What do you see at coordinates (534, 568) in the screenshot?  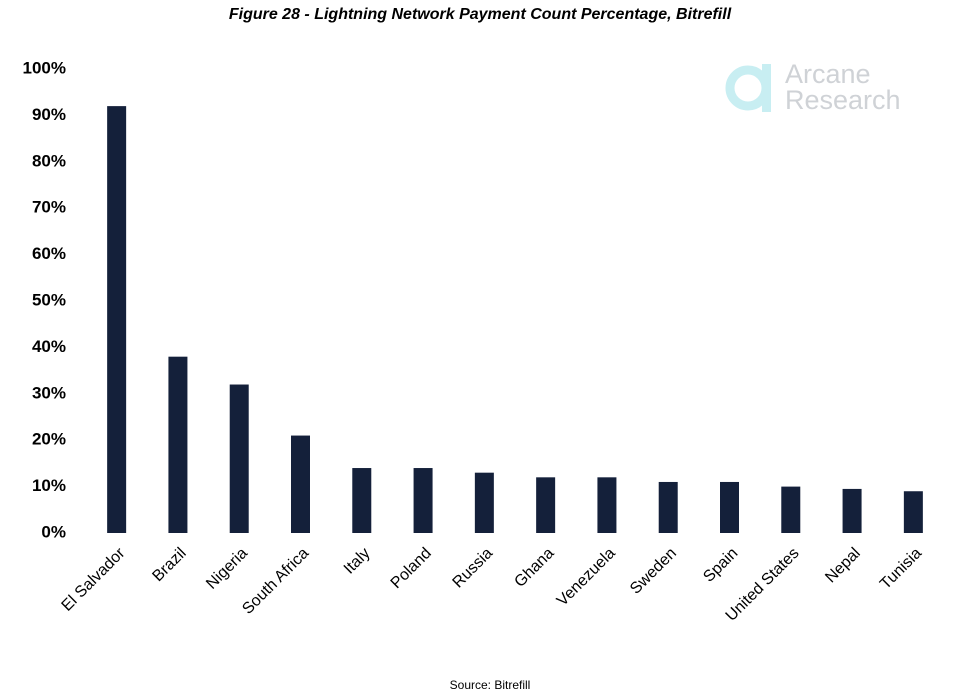 I see `x-tick-label: Ghana` at bounding box center [534, 568].